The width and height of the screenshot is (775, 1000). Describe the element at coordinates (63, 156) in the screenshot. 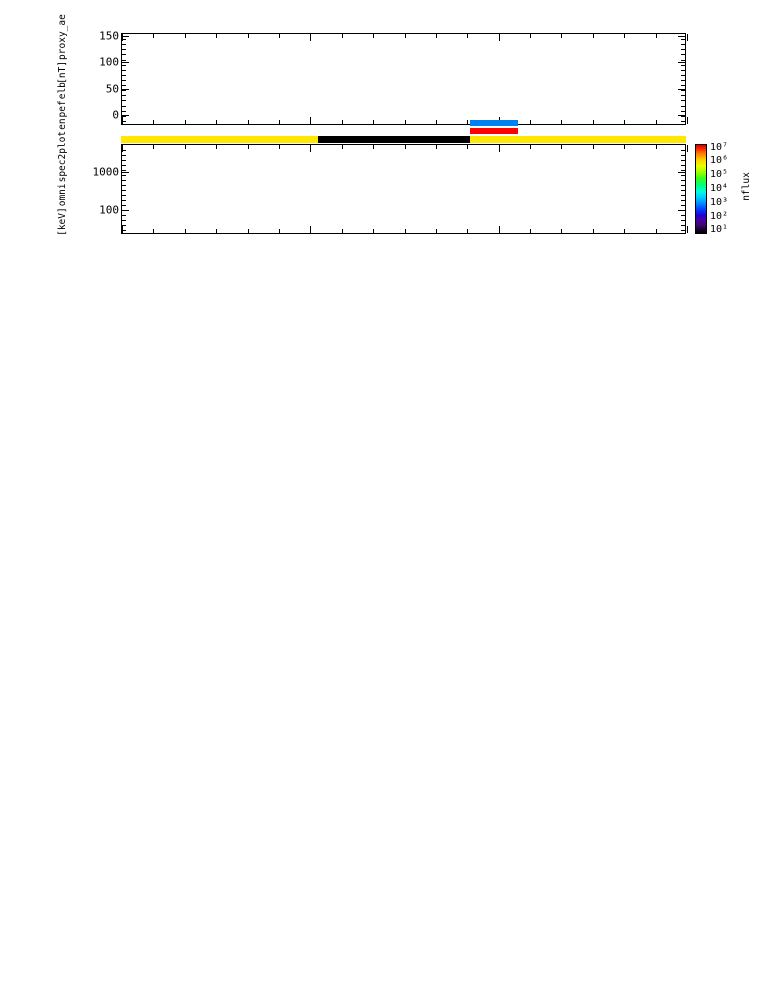

I see `y-axis-title-line: spec2plot` at that location.